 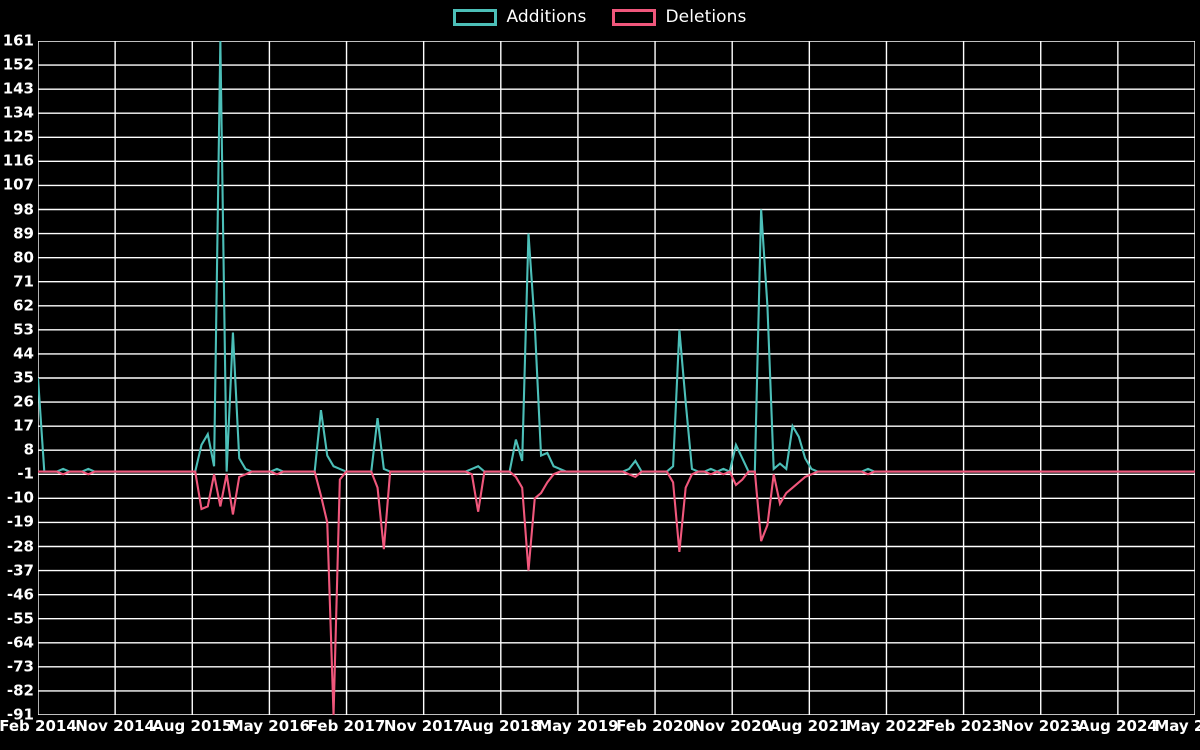 I want to click on x-axis-tick-label: May 2019, so click(x=578, y=726).